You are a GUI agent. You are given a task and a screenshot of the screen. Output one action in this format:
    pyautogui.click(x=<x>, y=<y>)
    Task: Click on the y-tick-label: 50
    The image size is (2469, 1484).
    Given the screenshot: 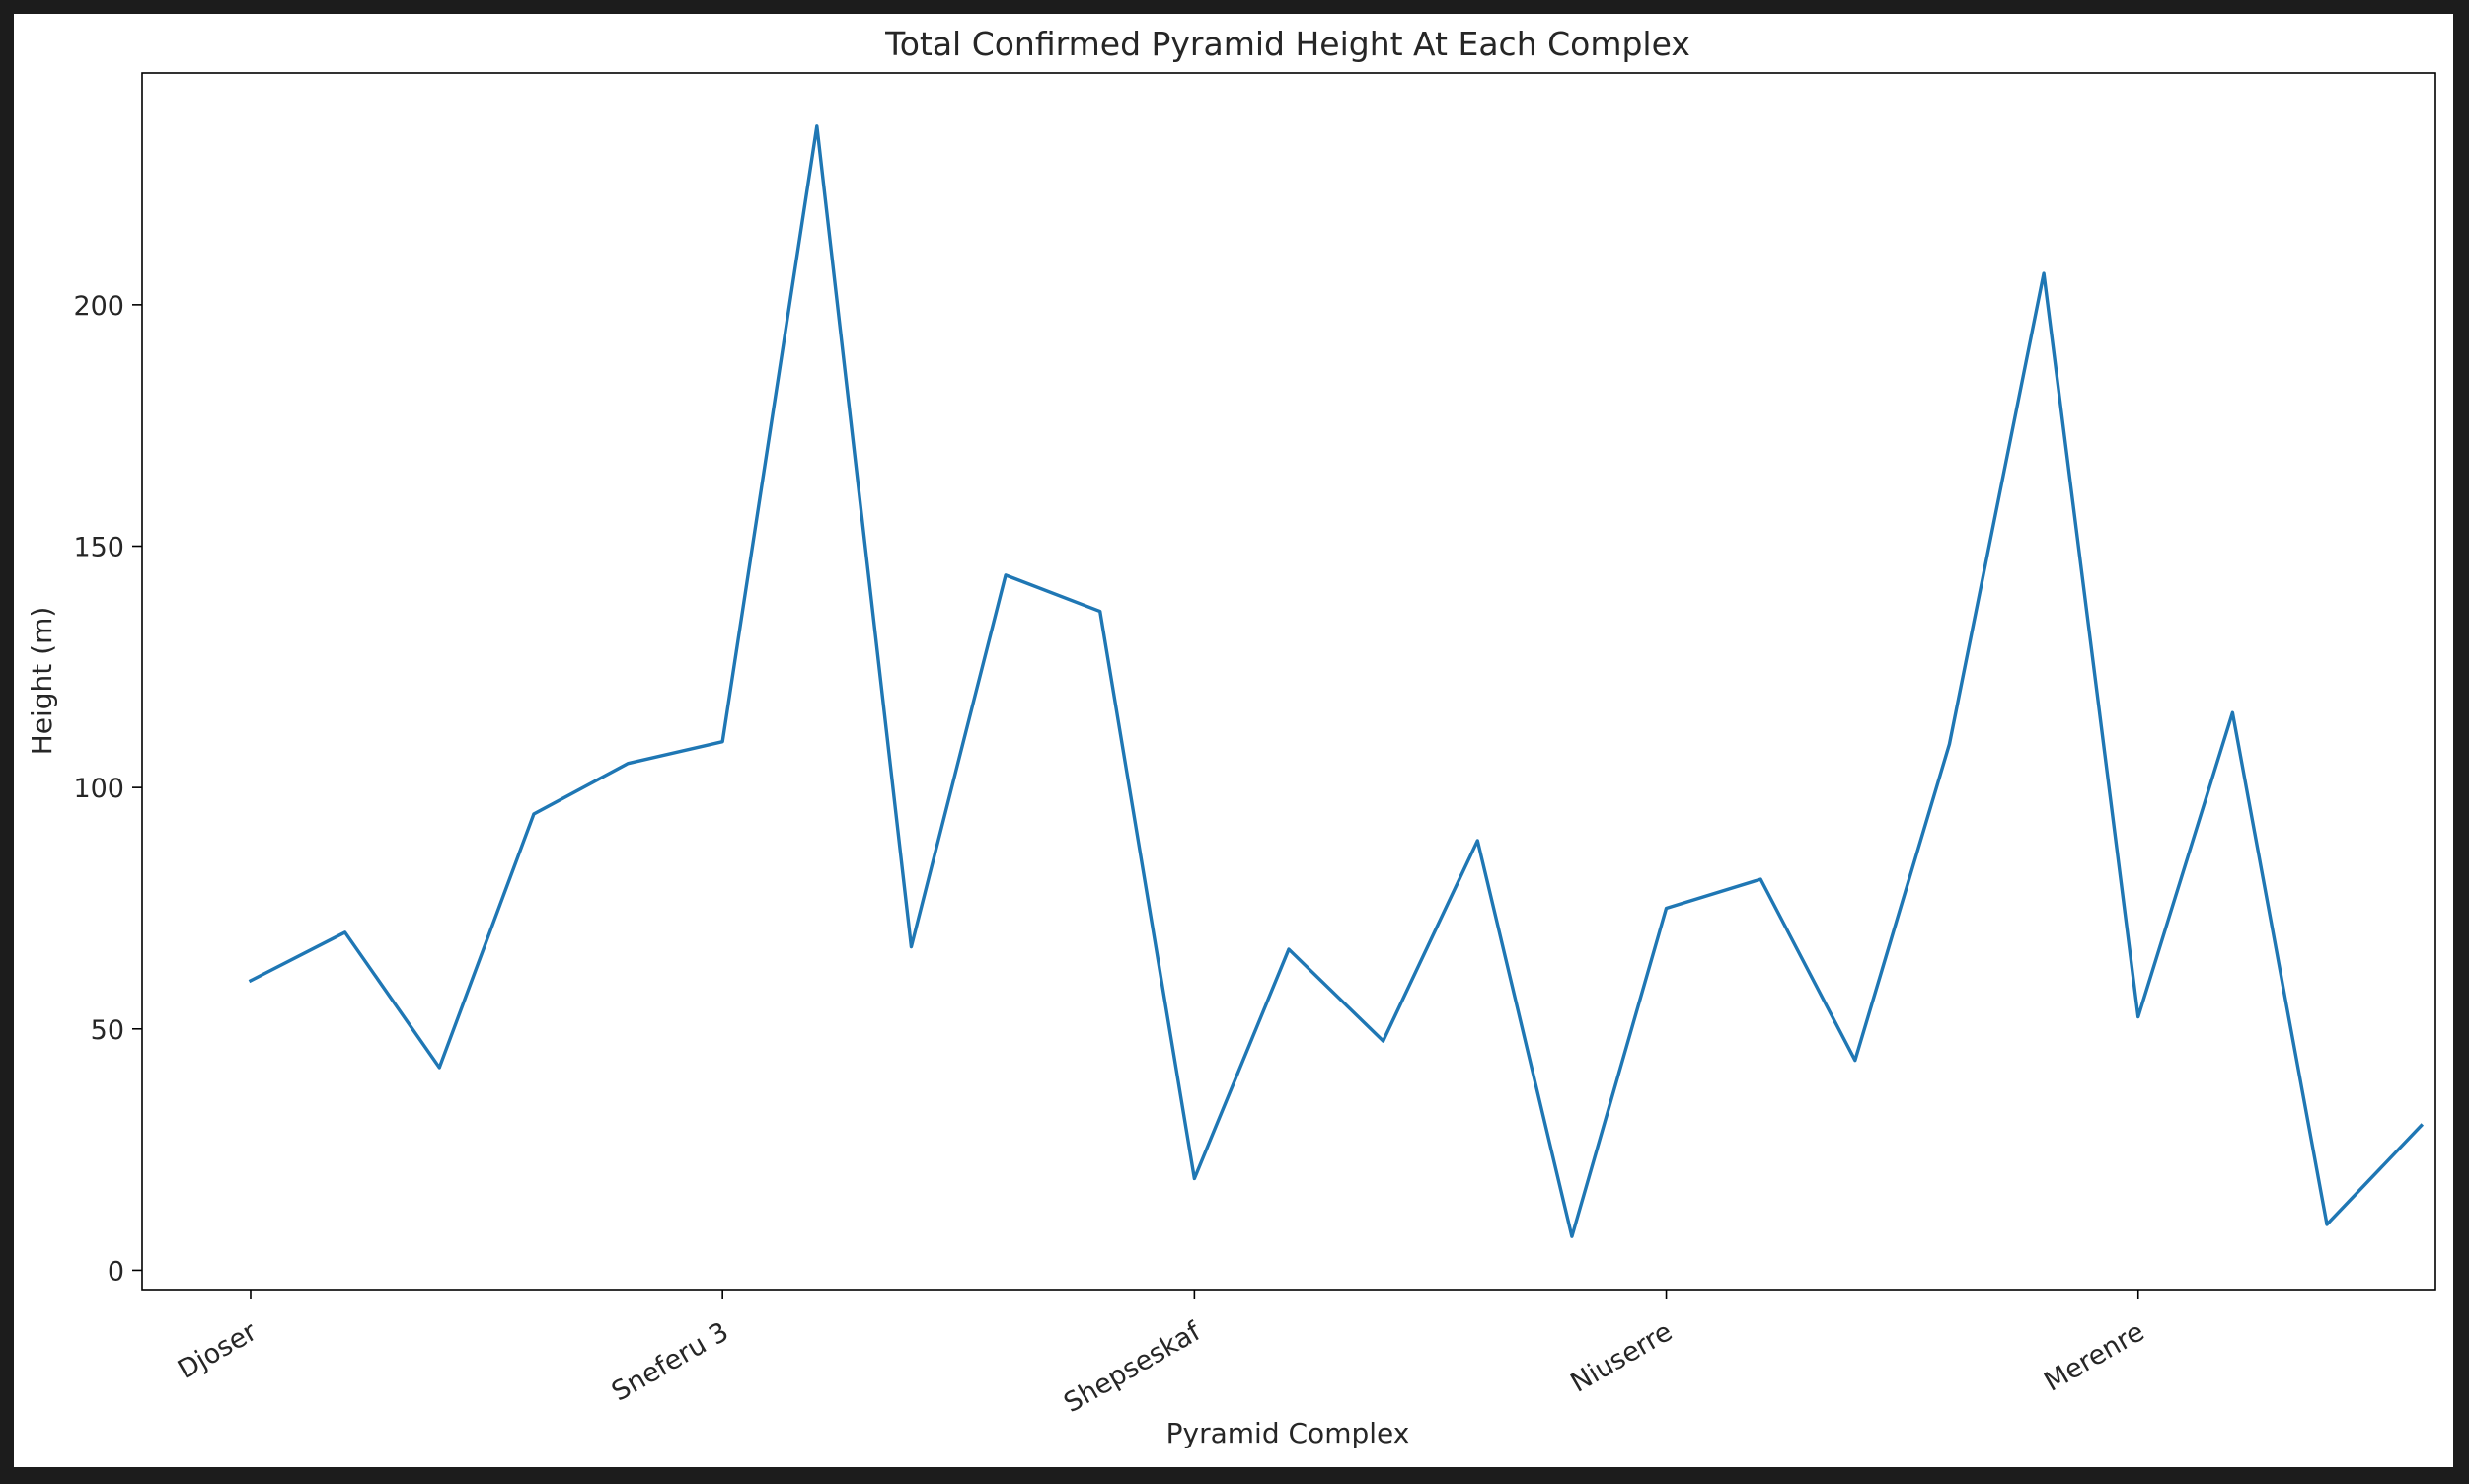 What is the action you would take?
    pyautogui.click(x=107, y=1030)
    